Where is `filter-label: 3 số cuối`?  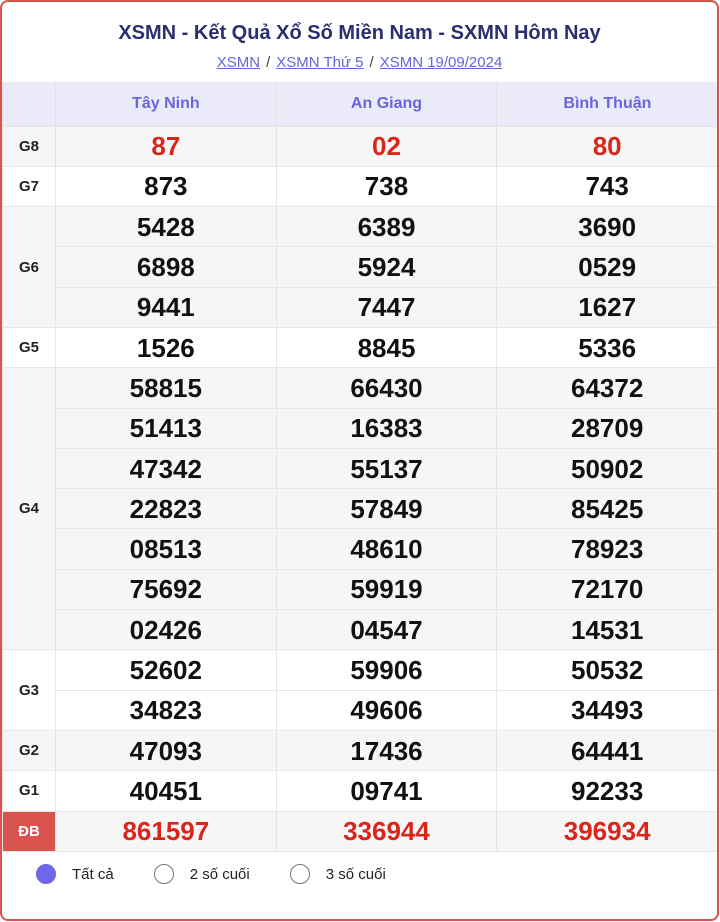 filter-label: 3 số cuối is located at coordinates (355, 874).